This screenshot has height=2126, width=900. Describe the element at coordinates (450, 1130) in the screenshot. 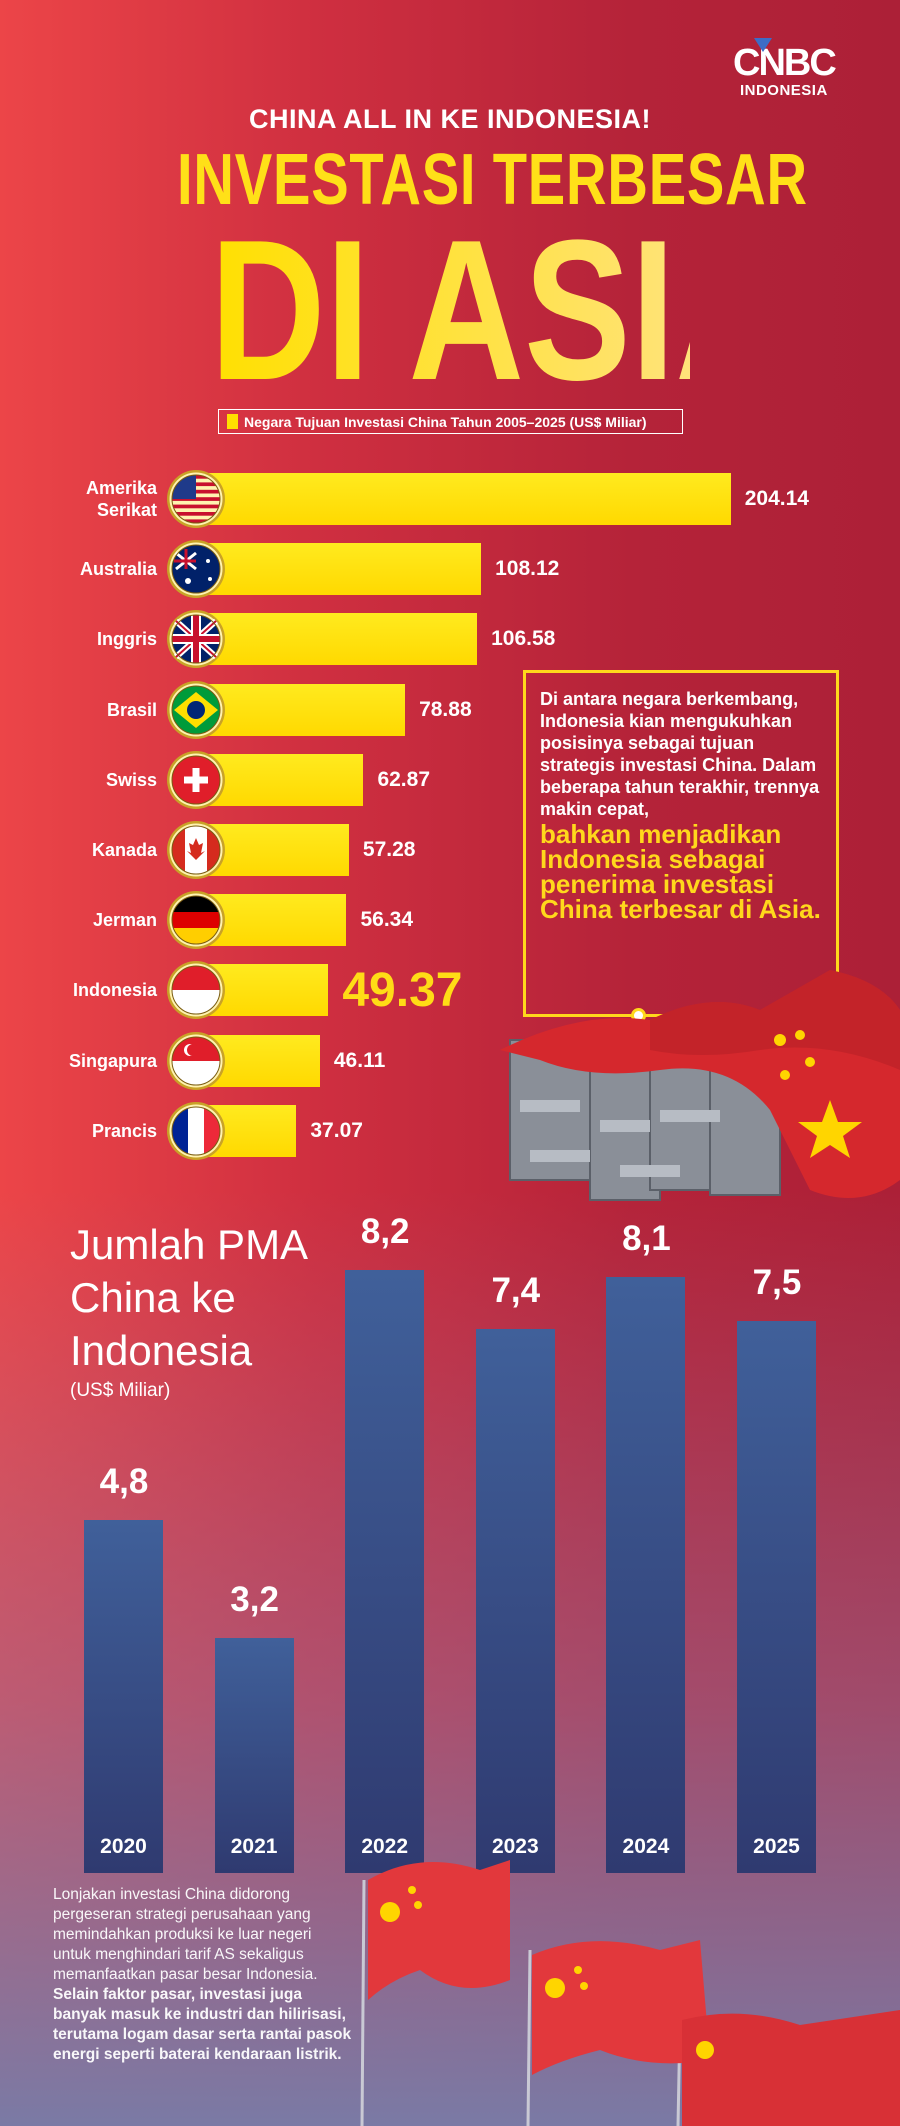

I see `bar-row: Prancis 37.07` at that location.